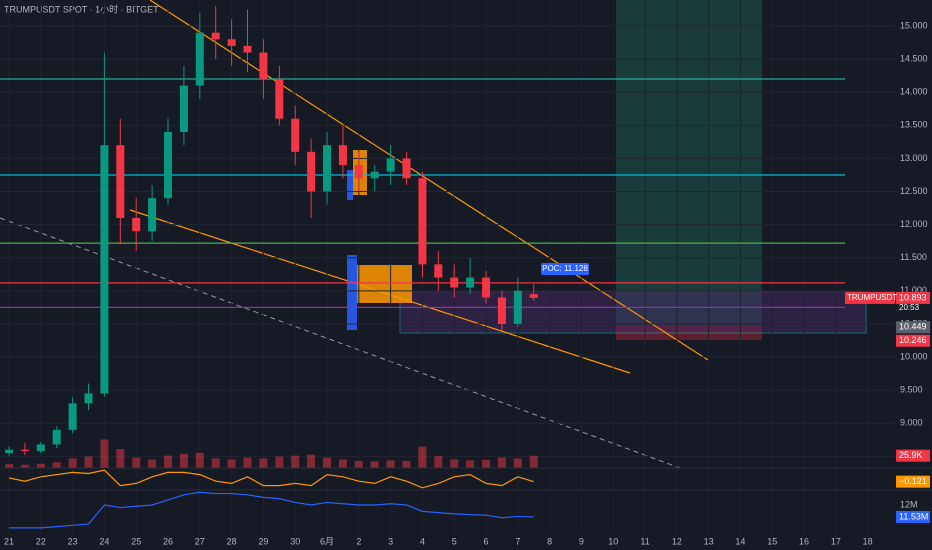 Image resolution: width=932 pixels, height=550 pixels. Describe the element at coordinates (565, 269) in the screenshot. I see `poc-box` at that location.